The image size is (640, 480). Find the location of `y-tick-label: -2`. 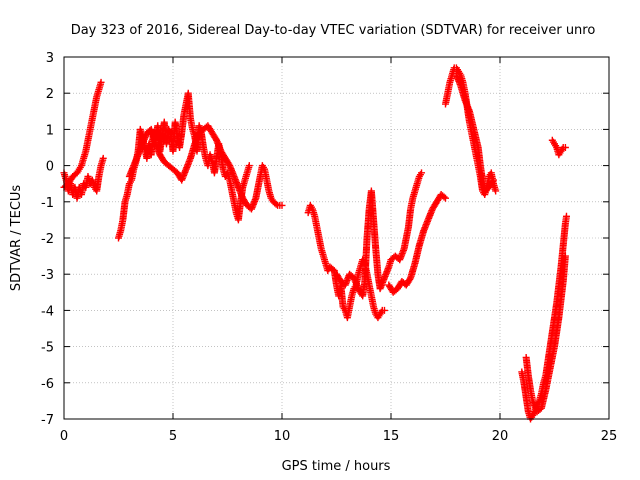

y-tick-label: -2 is located at coordinates (47, 239).